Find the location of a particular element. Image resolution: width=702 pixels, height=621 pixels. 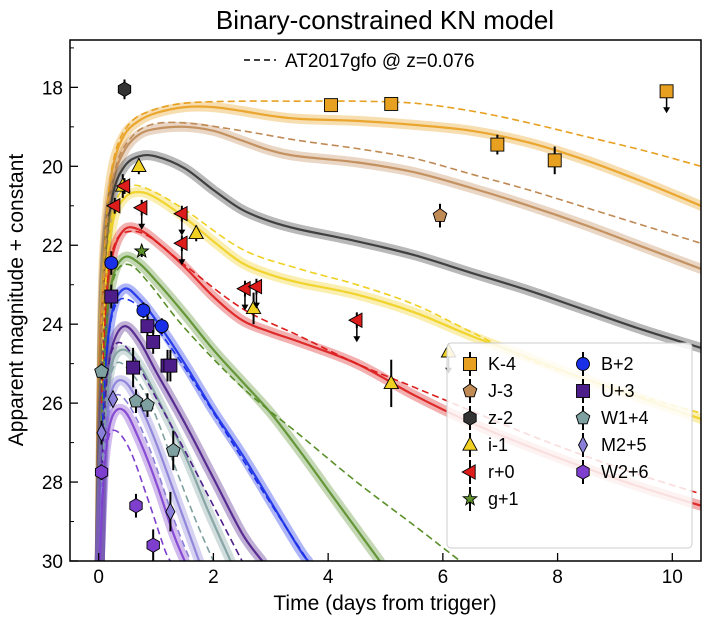

legend-item-g-1: g+1 is located at coordinates (490, 499).